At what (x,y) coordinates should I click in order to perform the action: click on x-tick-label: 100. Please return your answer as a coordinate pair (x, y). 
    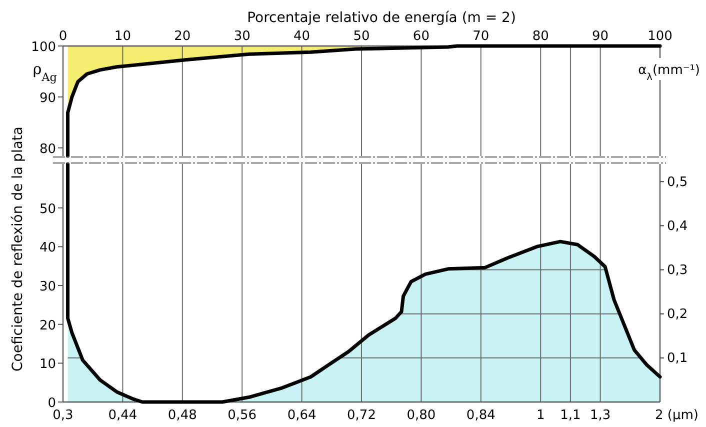
    Looking at the image, I should click on (660, 36).